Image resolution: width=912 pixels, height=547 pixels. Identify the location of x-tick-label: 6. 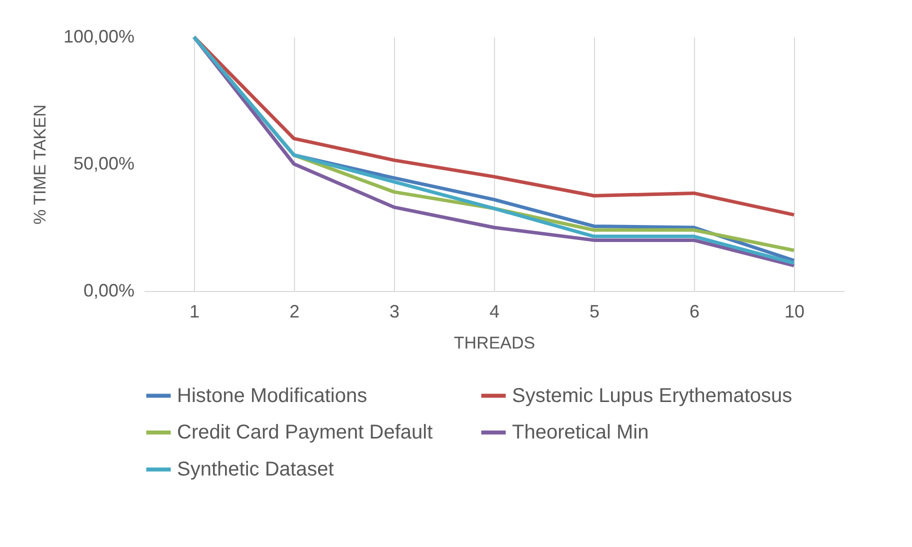
(694, 312).